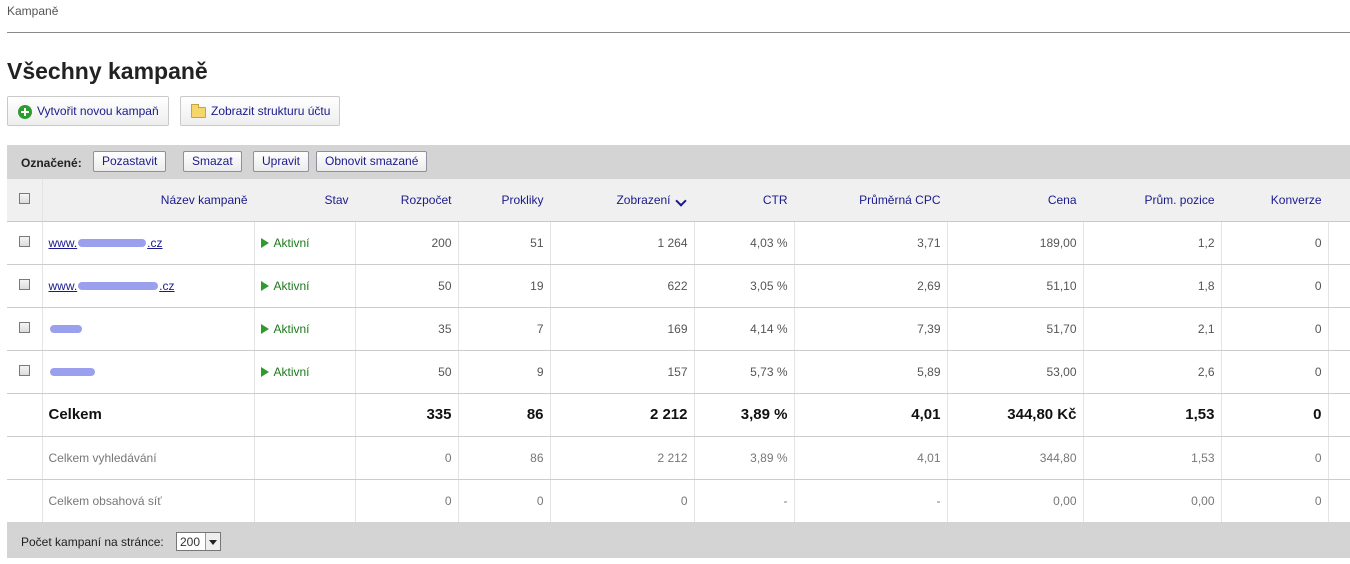 This screenshot has width=1350, height=564. What do you see at coordinates (504, 458) in the screenshot?
I see `search-total-clicks: 86` at bounding box center [504, 458].